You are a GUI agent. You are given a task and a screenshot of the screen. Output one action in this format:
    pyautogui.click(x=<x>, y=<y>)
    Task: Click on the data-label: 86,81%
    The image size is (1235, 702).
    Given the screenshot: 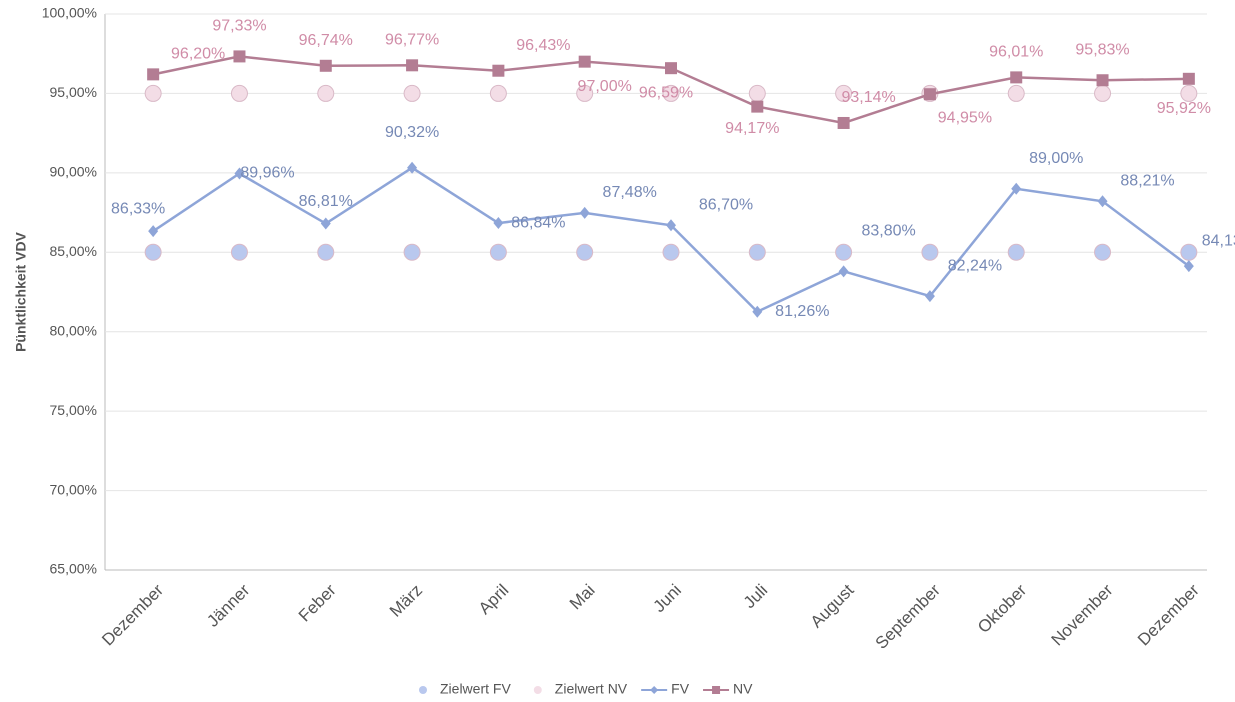 What is the action you would take?
    pyautogui.click(x=326, y=201)
    